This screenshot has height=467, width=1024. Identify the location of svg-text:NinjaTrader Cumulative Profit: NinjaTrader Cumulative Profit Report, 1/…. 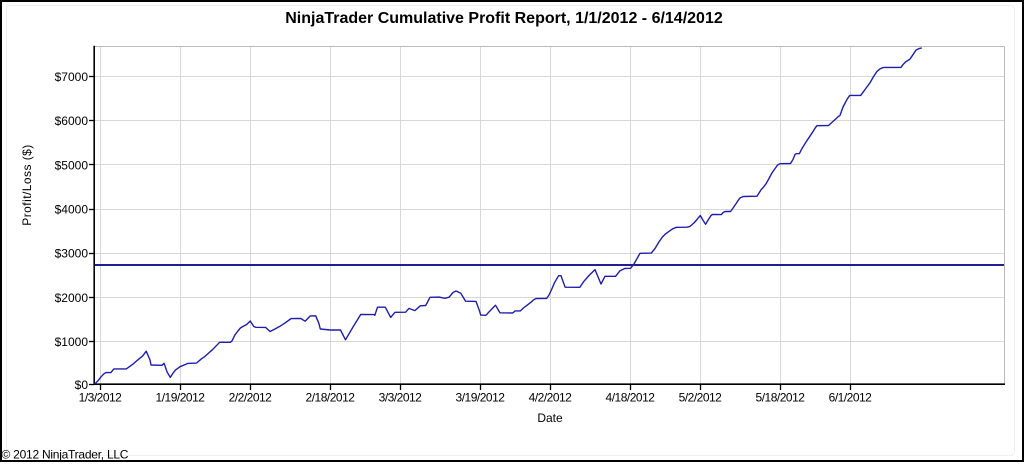
(504, 18).